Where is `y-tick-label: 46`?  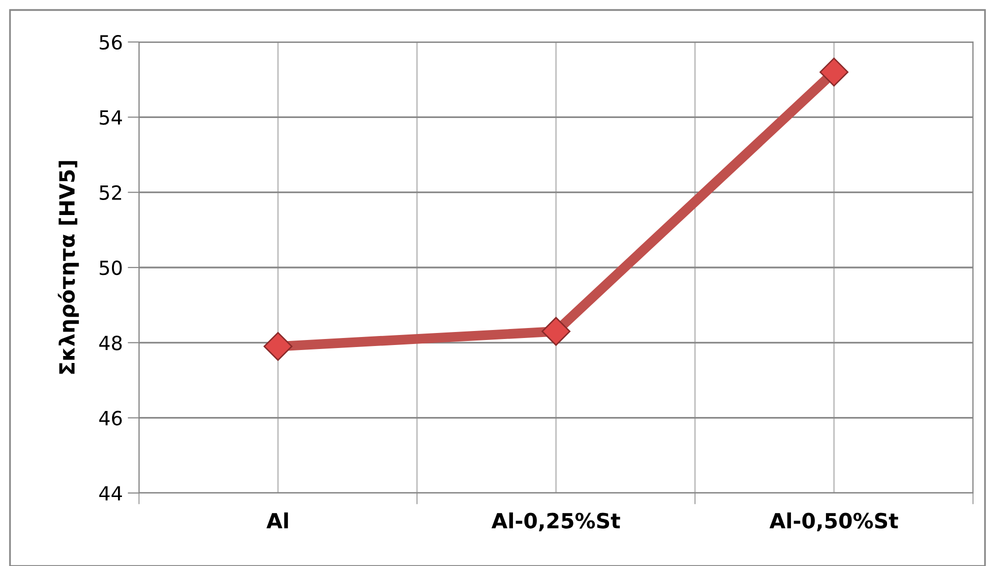 y-tick-label: 46 is located at coordinates (110, 418).